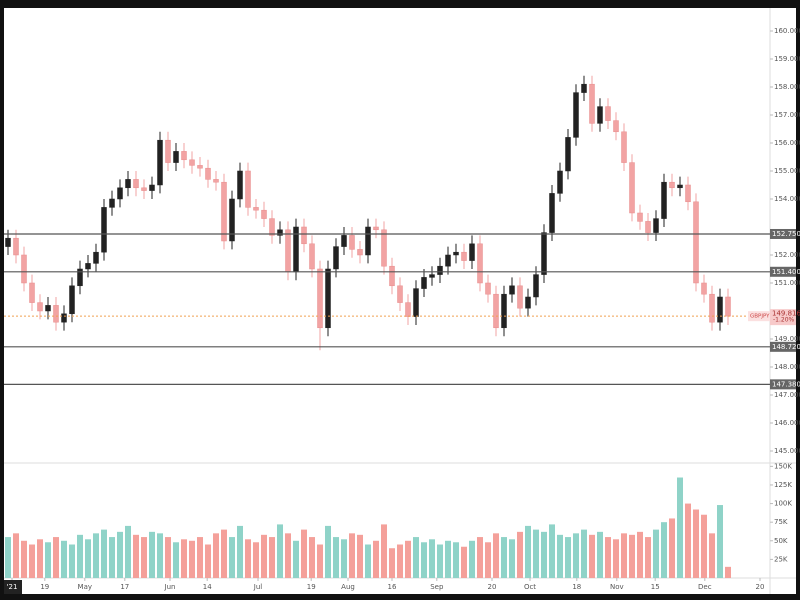  Describe the element at coordinates (787, 143) in the screenshot. I see `y-tick-label: 156.000` at that location.